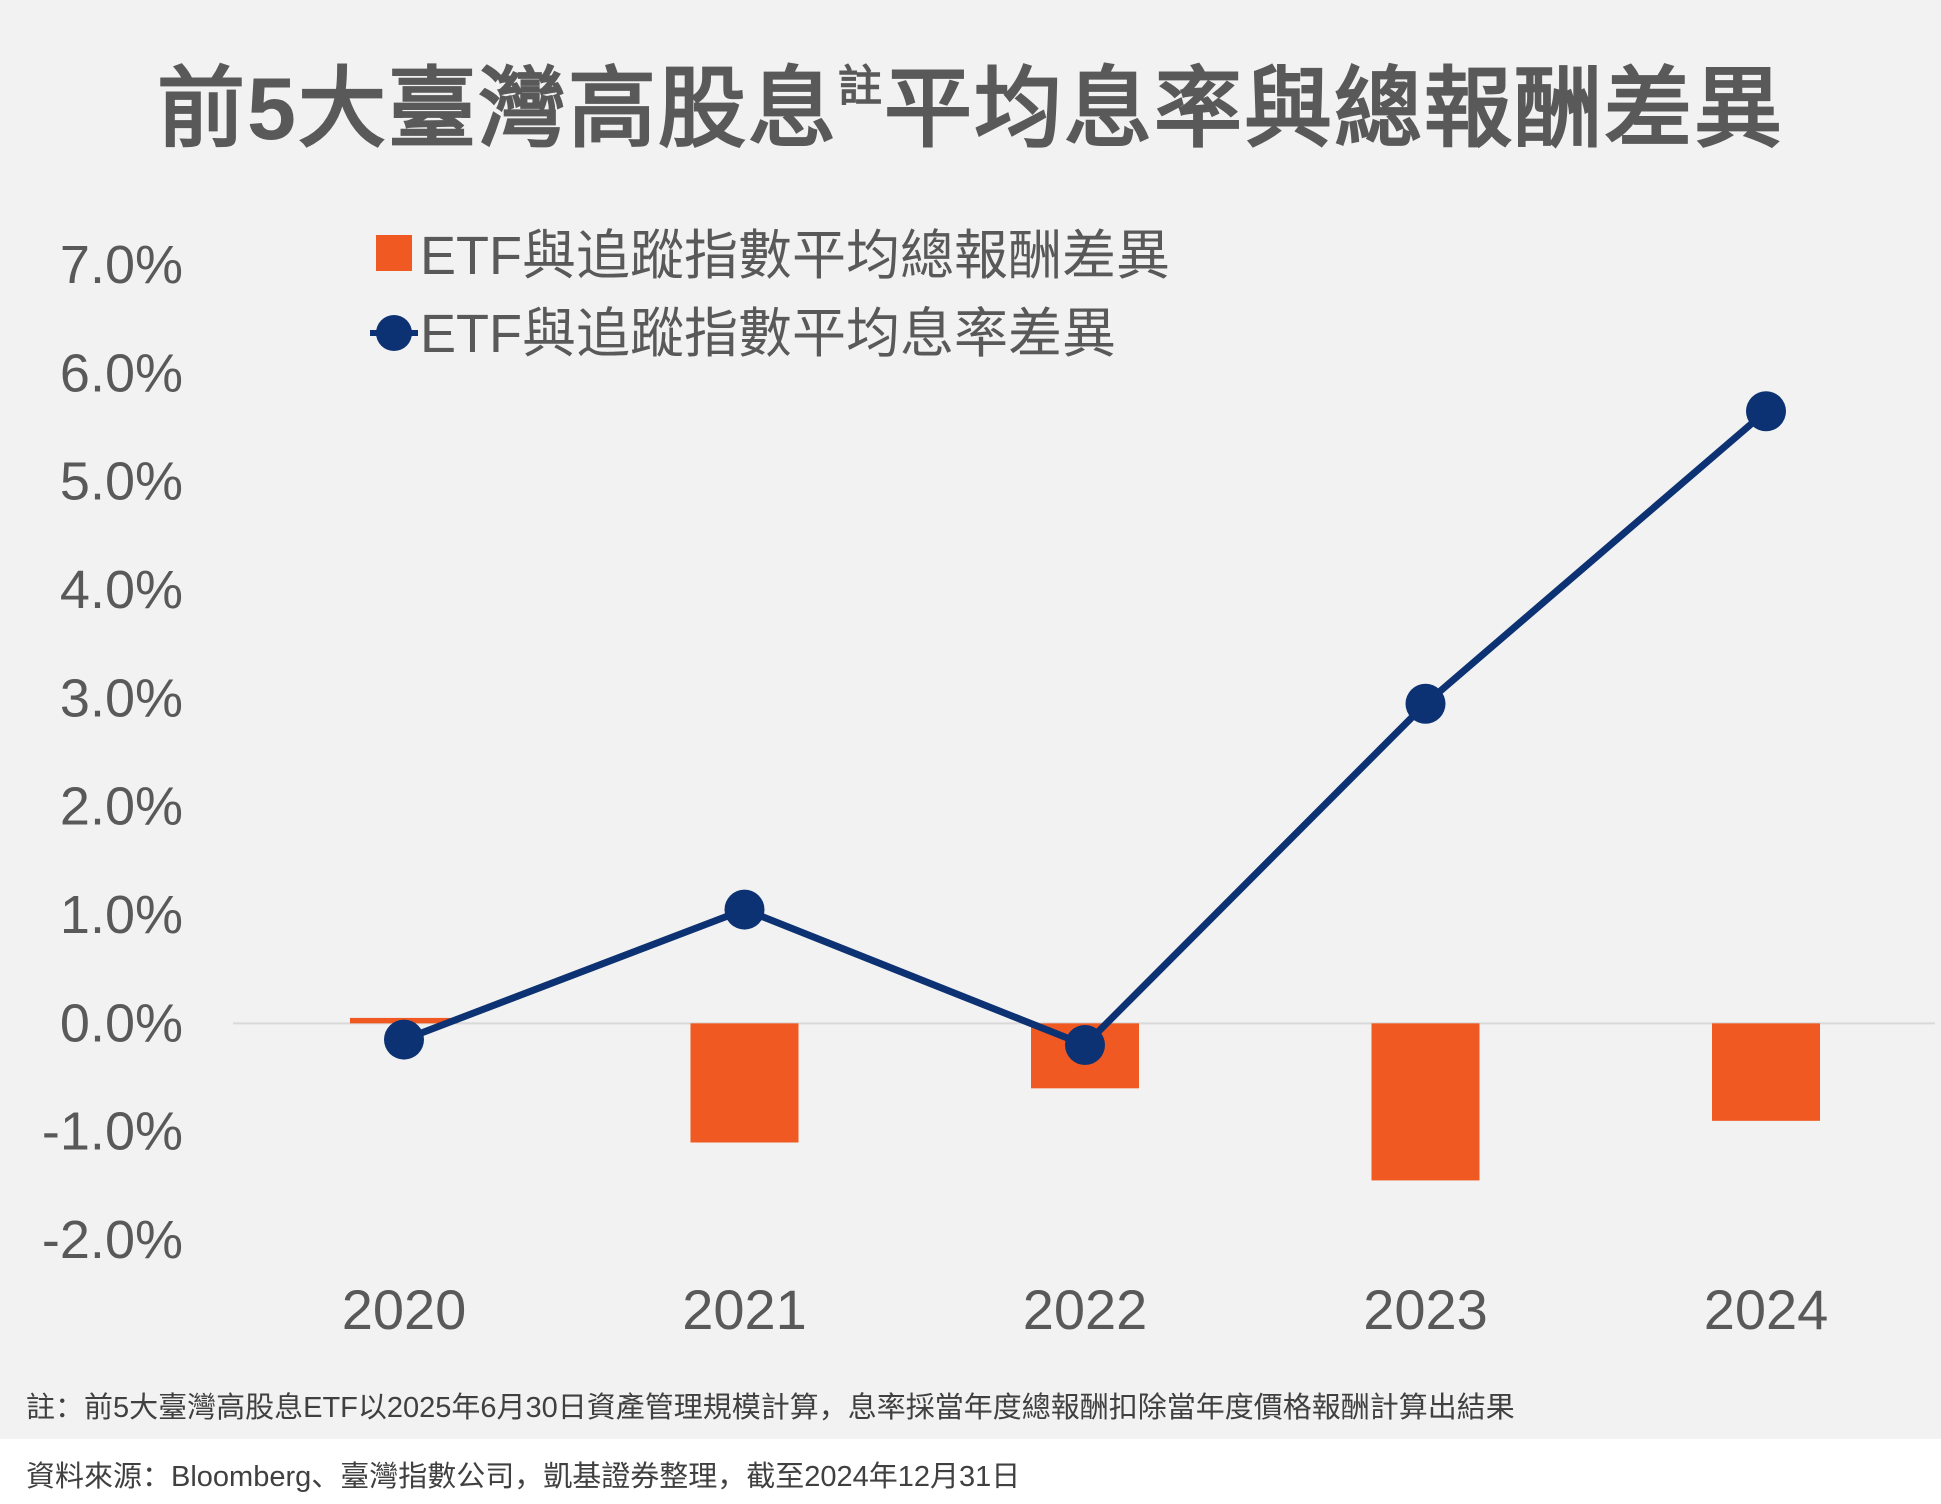 The width and height of the screenshot is (1941, 1504). Describe the element at coordinates (121, 807) in the screenshot. I see `y-tick-label: 2.0%` at that location.